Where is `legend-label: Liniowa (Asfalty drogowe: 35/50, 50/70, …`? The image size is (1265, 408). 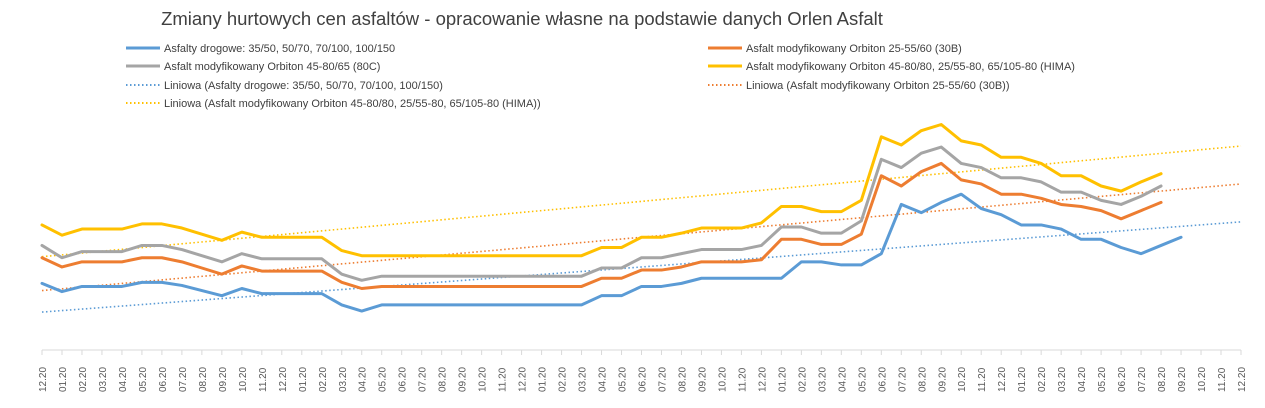
legend-label: Liniowa (Asfalty drogowe: 35/50, 50/70, … is located at coordinates (303, 86).